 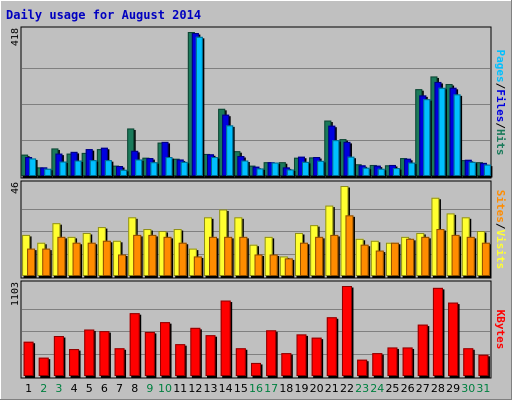 What do you see at coordinates (500, 105) in the screenshot?
I see `legend-files: Files` at bounding box center [500, 105].